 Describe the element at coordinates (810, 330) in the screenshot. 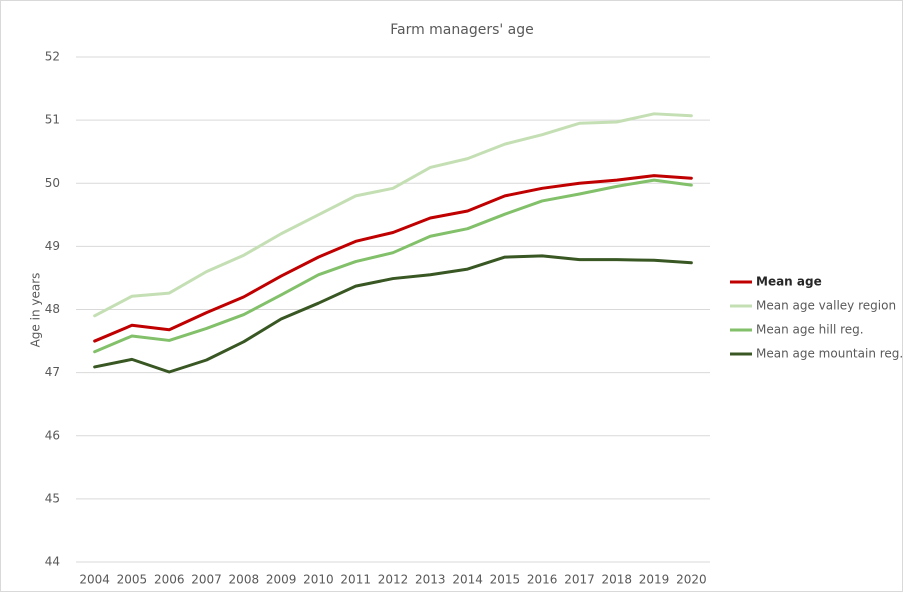

I see `legend-label: Mean age hill reg.` at that location.